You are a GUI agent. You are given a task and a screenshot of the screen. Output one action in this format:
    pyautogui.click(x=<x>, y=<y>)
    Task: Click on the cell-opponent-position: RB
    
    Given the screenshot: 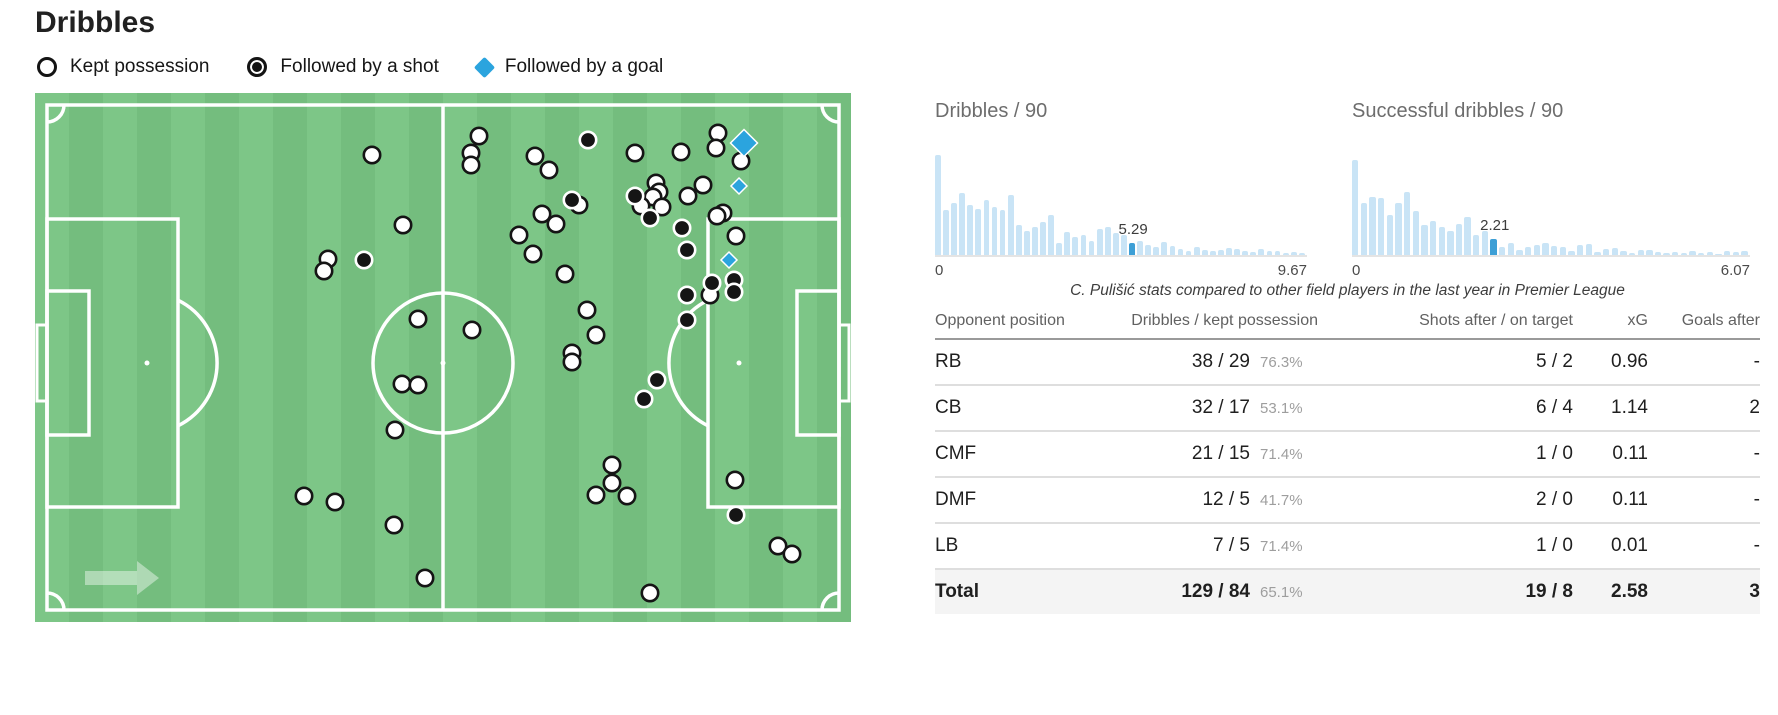 What is the action you would take?
    pyautogui.click(x=948, y=361)
    